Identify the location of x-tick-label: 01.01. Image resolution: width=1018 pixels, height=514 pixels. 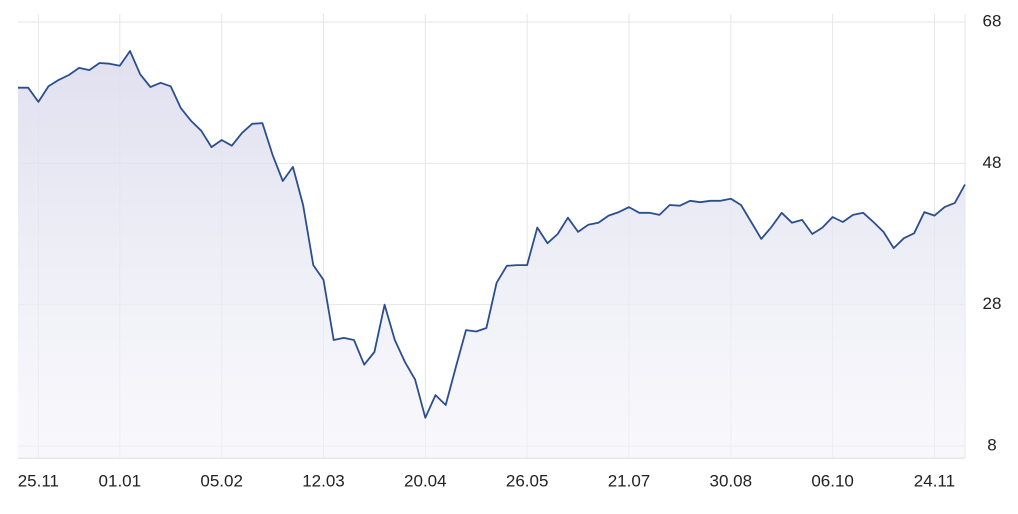
(120, 480).